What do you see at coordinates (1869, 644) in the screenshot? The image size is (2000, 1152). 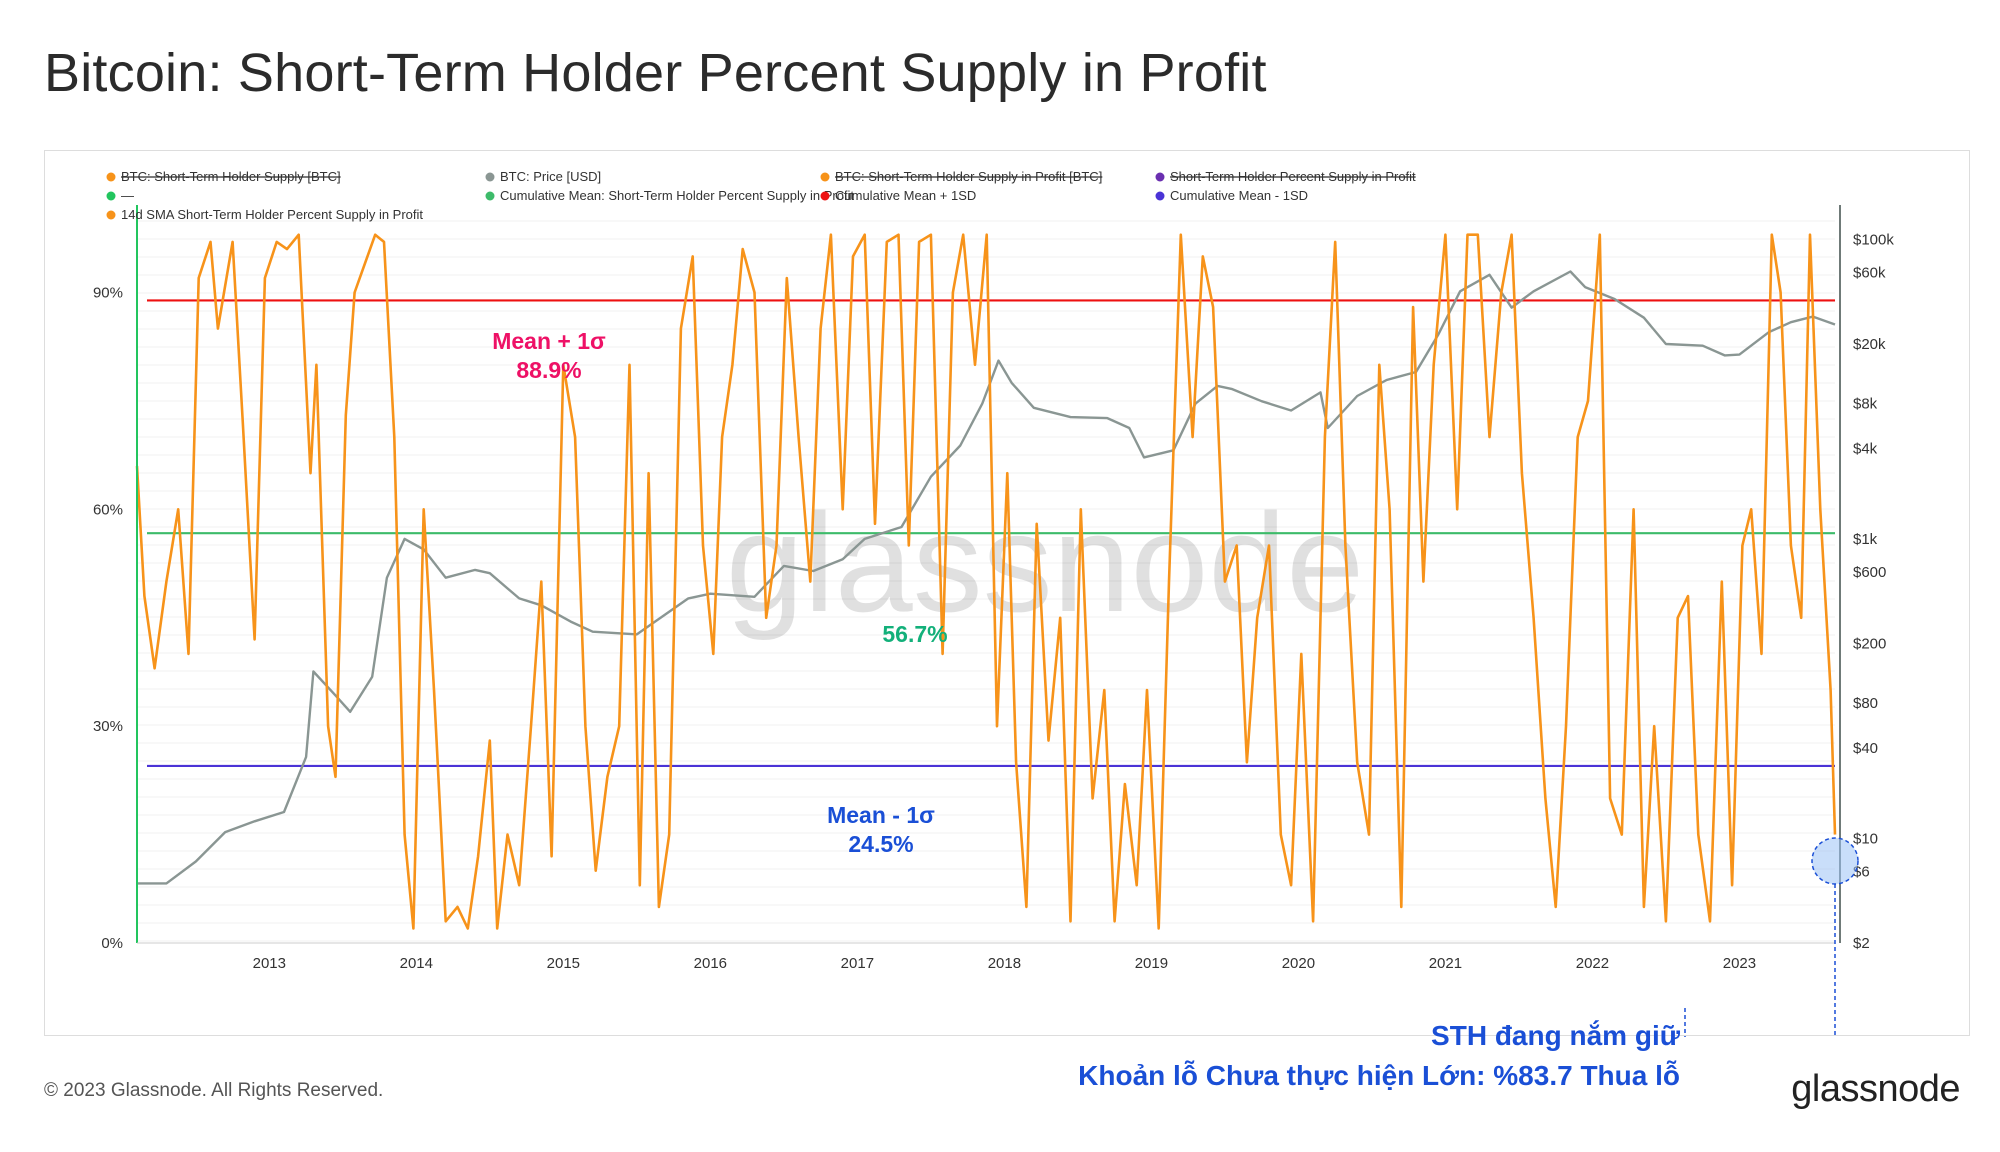 I see `y-right-tick-label: $200` at bounding box center [1869, 644].